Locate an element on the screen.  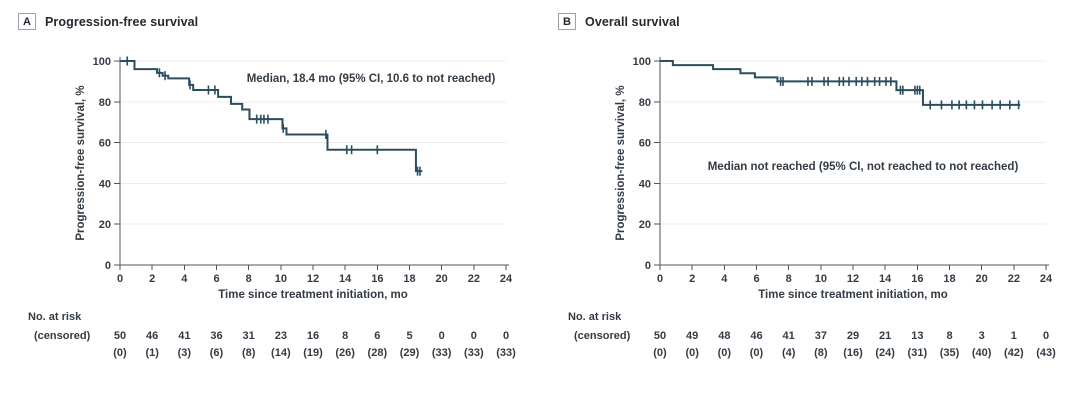
risk-censored-value: (19) is located at coordinates (313, 353).